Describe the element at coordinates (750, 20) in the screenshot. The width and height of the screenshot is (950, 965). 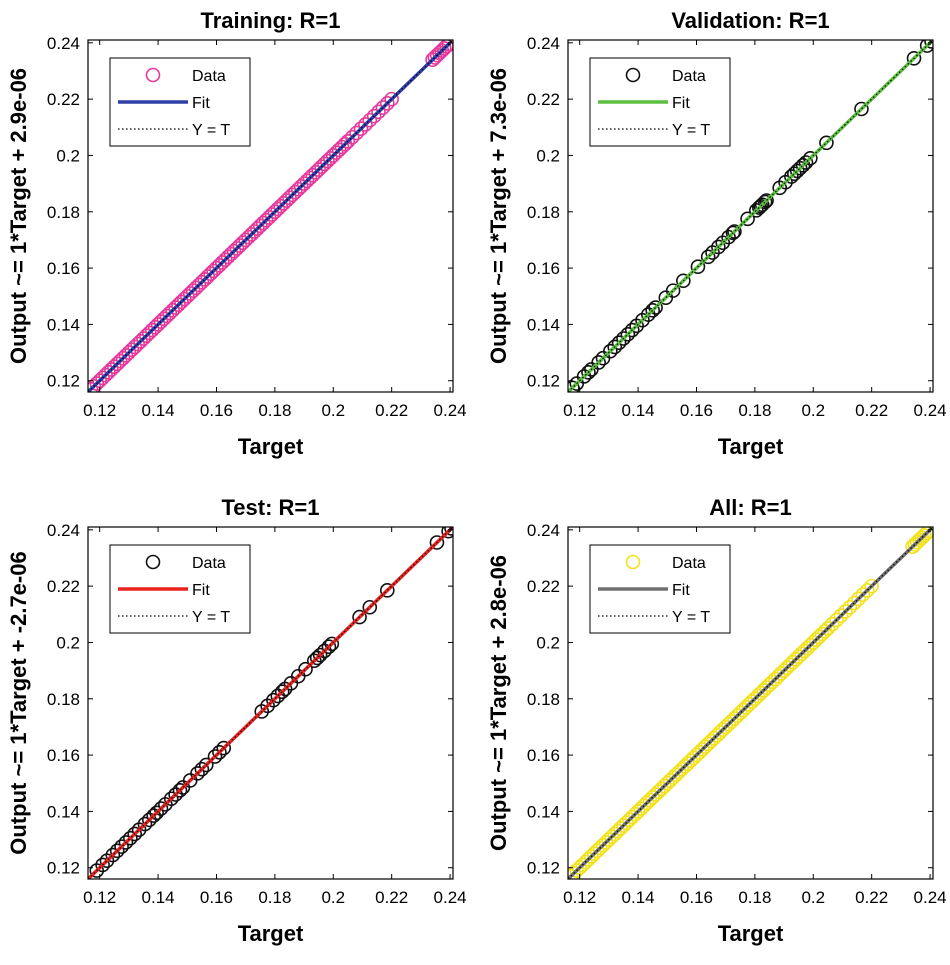
I see `chart-title: Validation: R=1` at that location.